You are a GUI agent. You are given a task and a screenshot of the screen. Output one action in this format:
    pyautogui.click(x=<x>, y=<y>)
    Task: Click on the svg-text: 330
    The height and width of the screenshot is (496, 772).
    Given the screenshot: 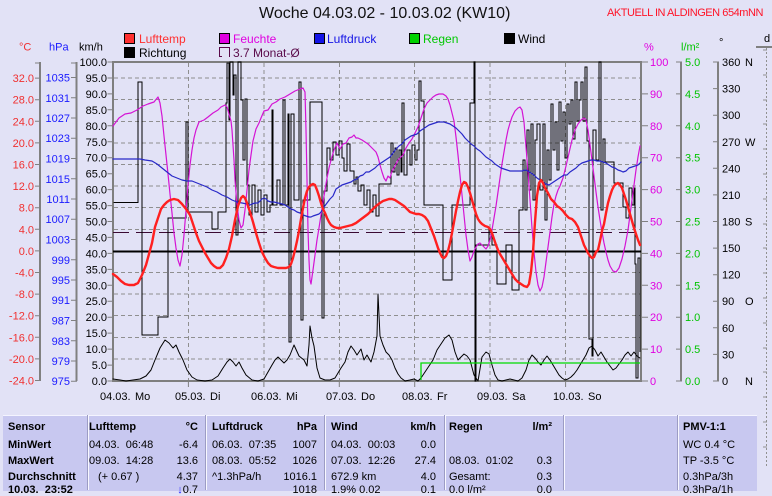 What is the action you would take?
    pyautogui.click(x=731, y=90)
    